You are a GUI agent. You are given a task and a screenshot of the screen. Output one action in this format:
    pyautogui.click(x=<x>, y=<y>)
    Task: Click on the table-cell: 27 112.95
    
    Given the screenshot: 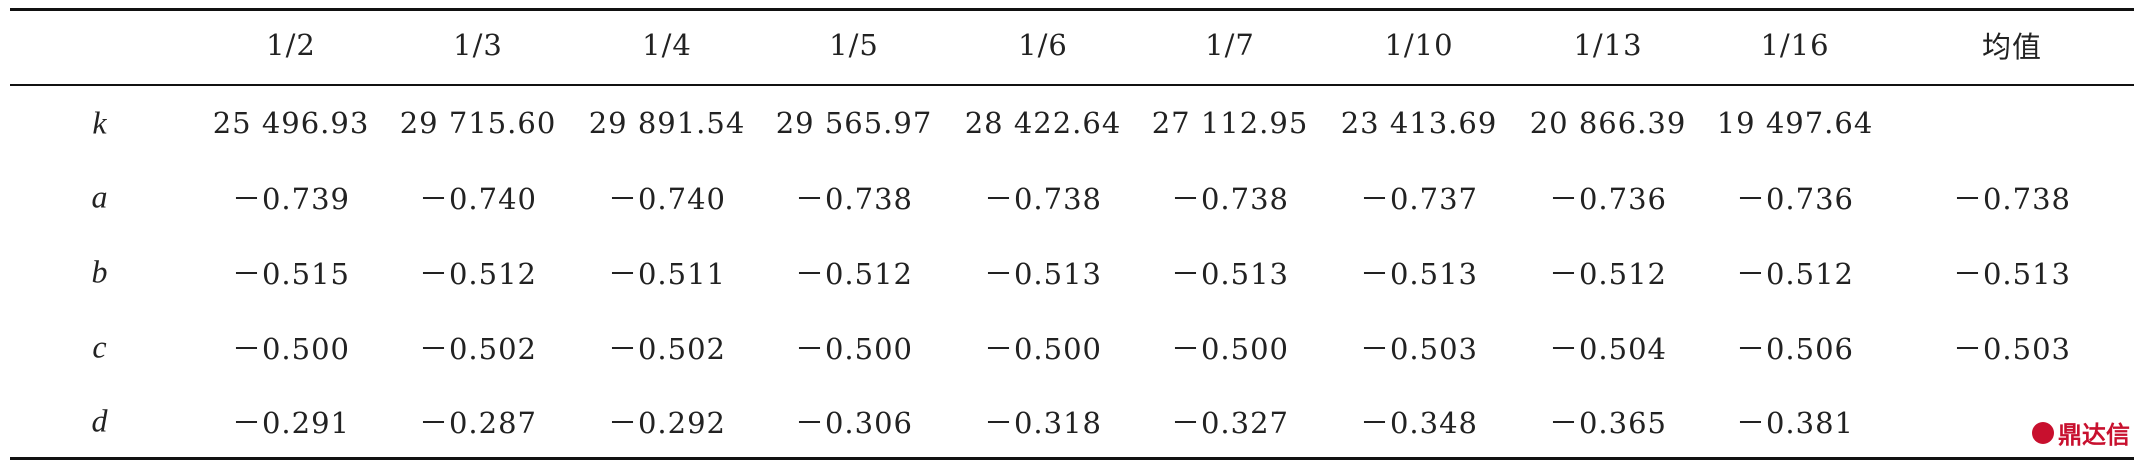 What is the action you would take?
    pyautogui.click(x=1230, y=123)
    